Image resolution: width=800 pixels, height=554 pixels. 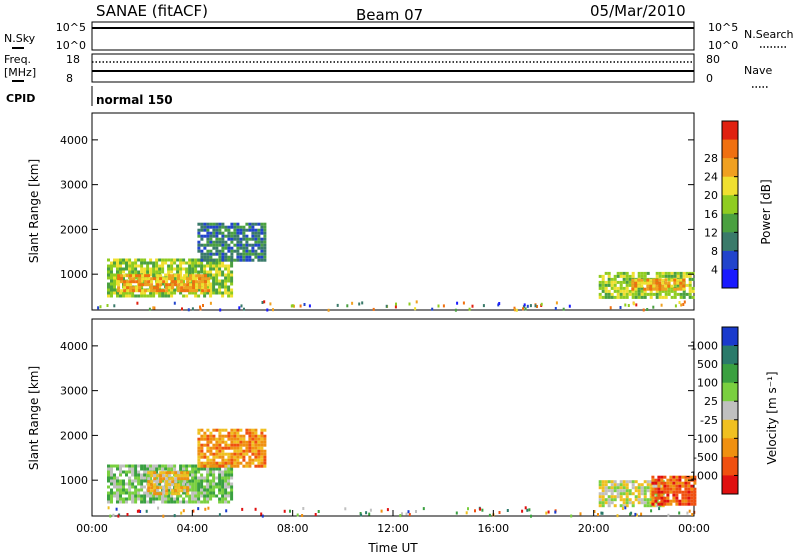 What do you see at coordinates (694, 528) in the screenshot?
I see `x-tick-label: 00:00` at bounding box center [694, 528].